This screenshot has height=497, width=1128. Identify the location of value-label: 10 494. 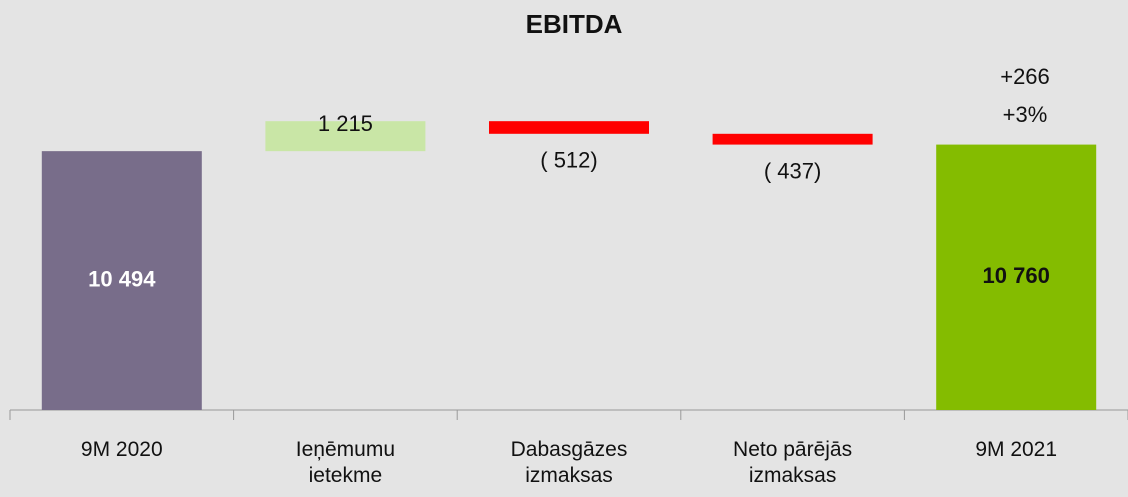
(122, 278).